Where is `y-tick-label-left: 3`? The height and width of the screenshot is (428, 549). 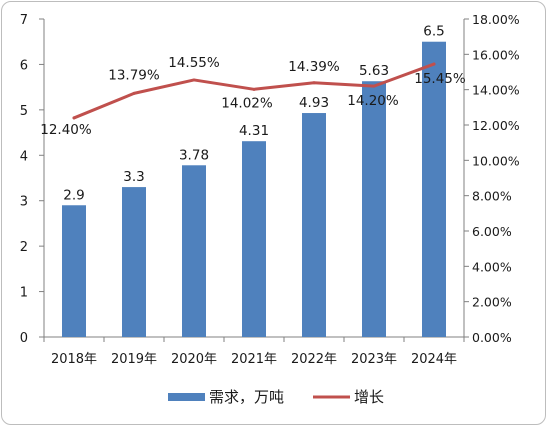
y-tick-label-left: 3 is located at coordinates (24, 202).